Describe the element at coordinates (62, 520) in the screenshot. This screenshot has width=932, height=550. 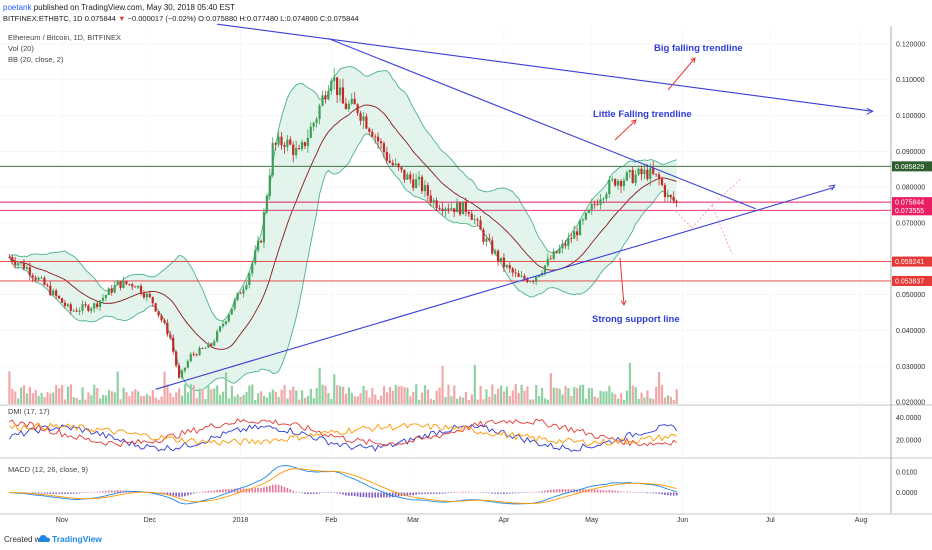
I see `x-tick-label: Nov` at that location.